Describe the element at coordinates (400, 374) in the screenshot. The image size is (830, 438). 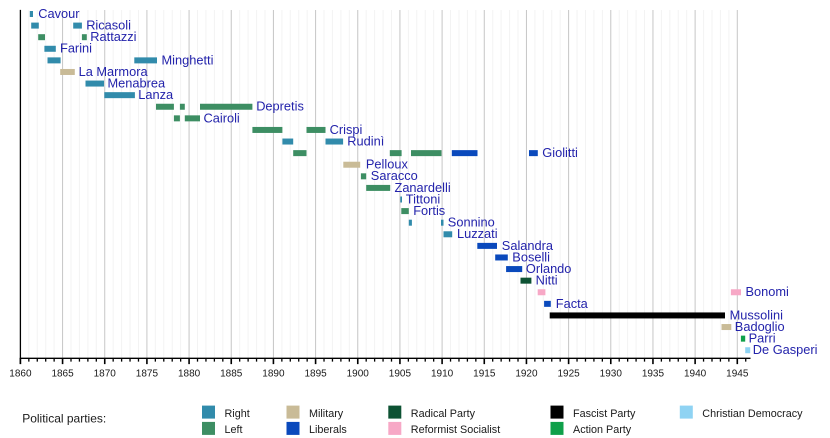
I see `svg-text: 1905` at that location.